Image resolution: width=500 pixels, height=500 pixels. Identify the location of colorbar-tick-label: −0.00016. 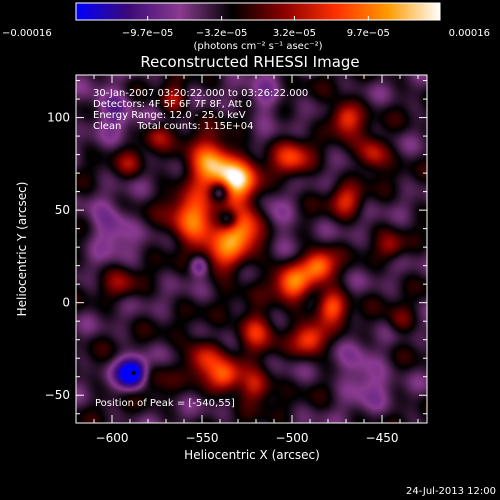
(27, 33).